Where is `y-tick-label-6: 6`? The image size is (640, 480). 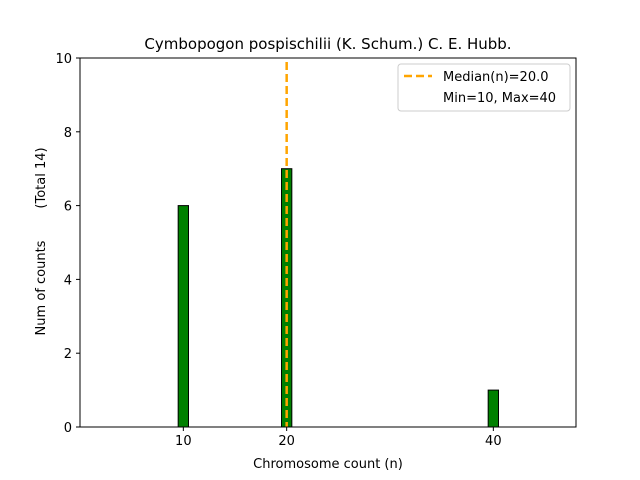
y-tick-label-6: 6 is located at coordinates (68, 207).